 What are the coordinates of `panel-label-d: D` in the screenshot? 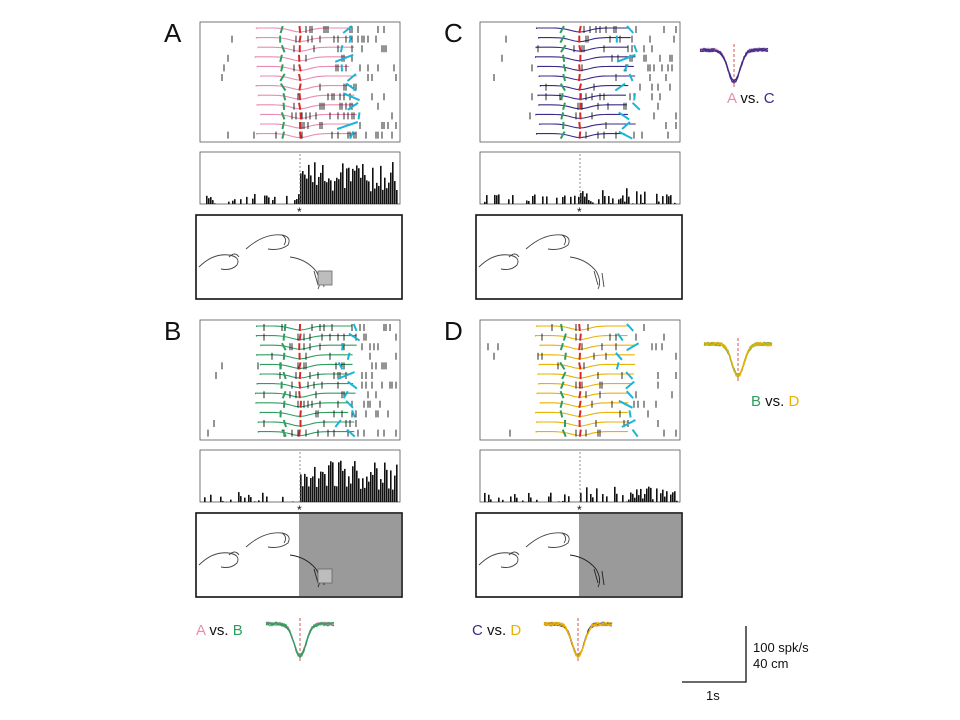 It's located at (453, 331).